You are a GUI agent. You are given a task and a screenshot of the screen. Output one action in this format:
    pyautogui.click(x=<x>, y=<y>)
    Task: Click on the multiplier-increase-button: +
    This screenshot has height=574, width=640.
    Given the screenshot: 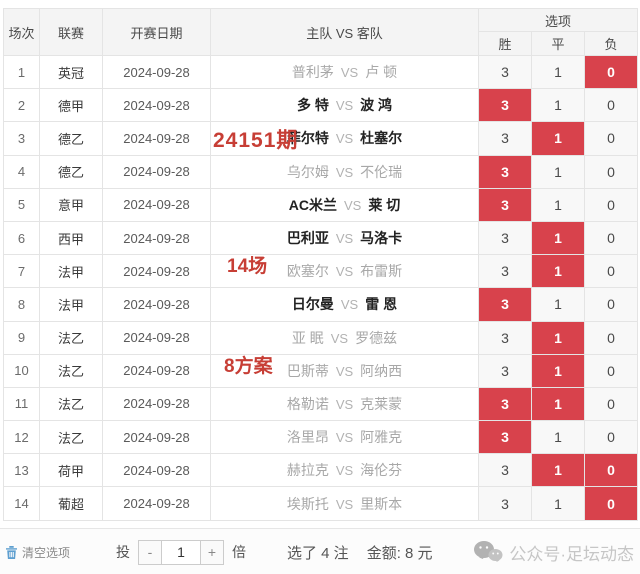 What is the action you would take?
    pyautogui.click(x=212, y=552)
    